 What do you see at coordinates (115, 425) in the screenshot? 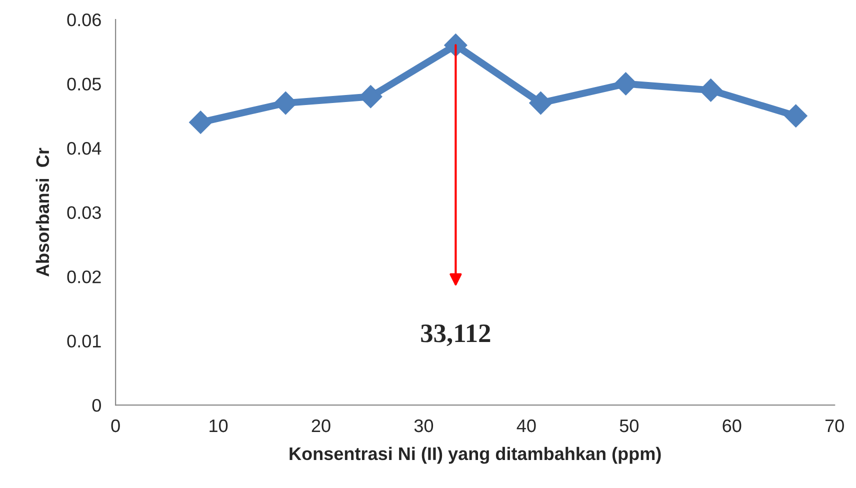
I see `x-tick-label: 0` at bounding box center [115, 425].